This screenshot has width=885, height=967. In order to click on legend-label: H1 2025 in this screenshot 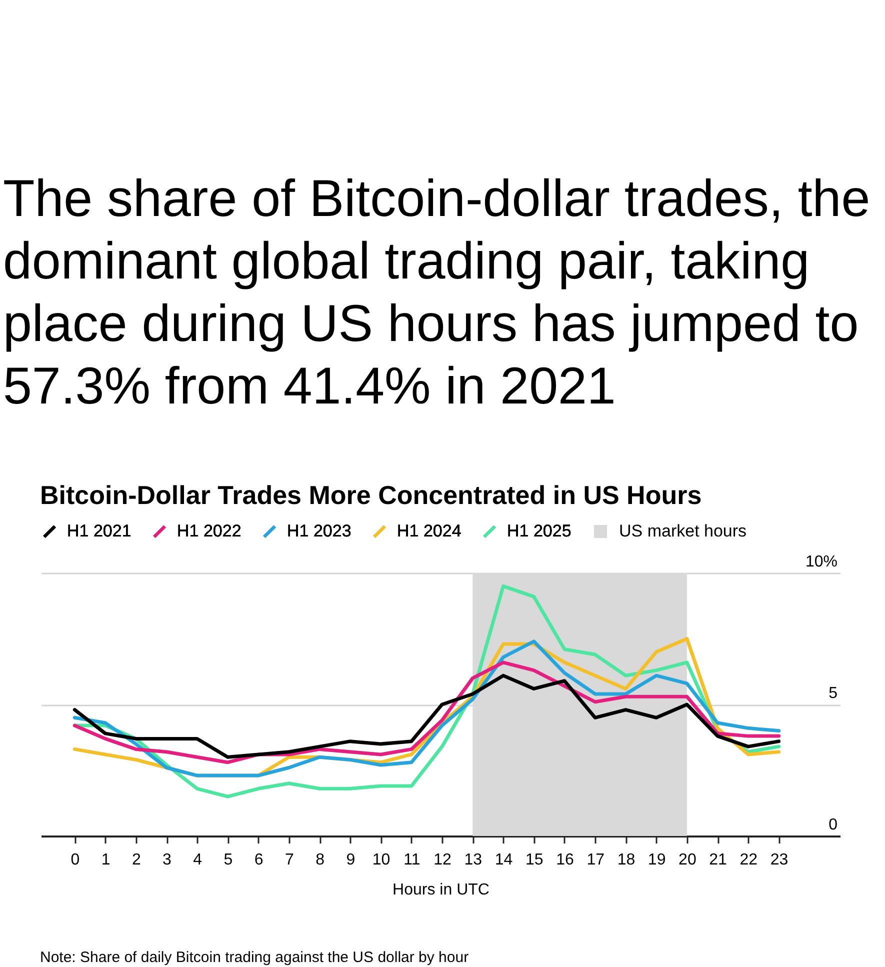, I will do `click(539, 531)`.